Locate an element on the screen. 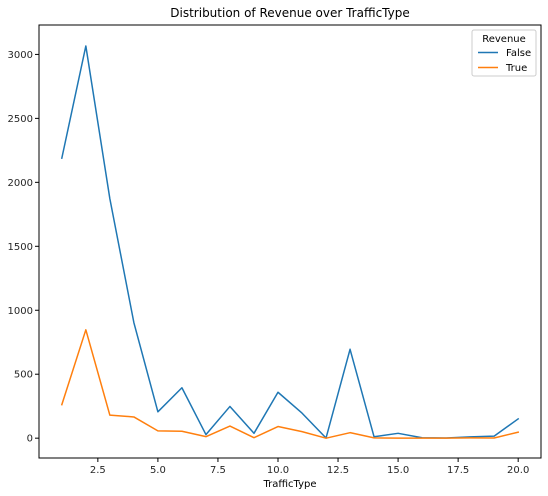  x-tick-label: 20.0 is located at coordinates (518, 470).